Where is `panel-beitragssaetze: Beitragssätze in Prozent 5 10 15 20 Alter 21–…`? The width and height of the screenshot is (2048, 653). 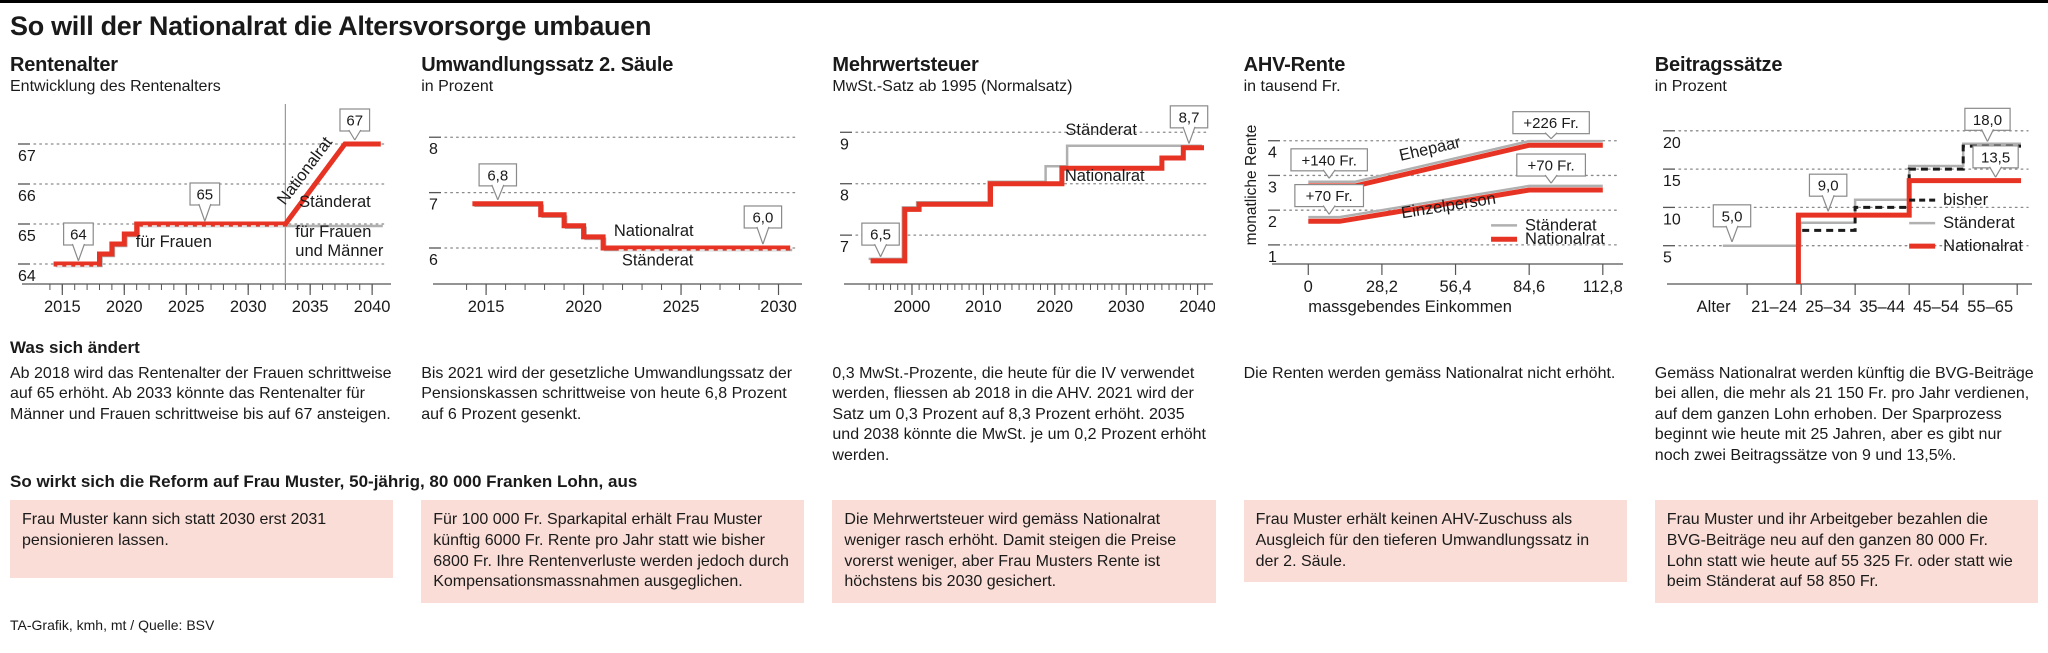
panel-beitragssaetze: Beitragssätze in Prozent 5 10 15 20 Alter 21–… is located at coordinates (1846, 191).